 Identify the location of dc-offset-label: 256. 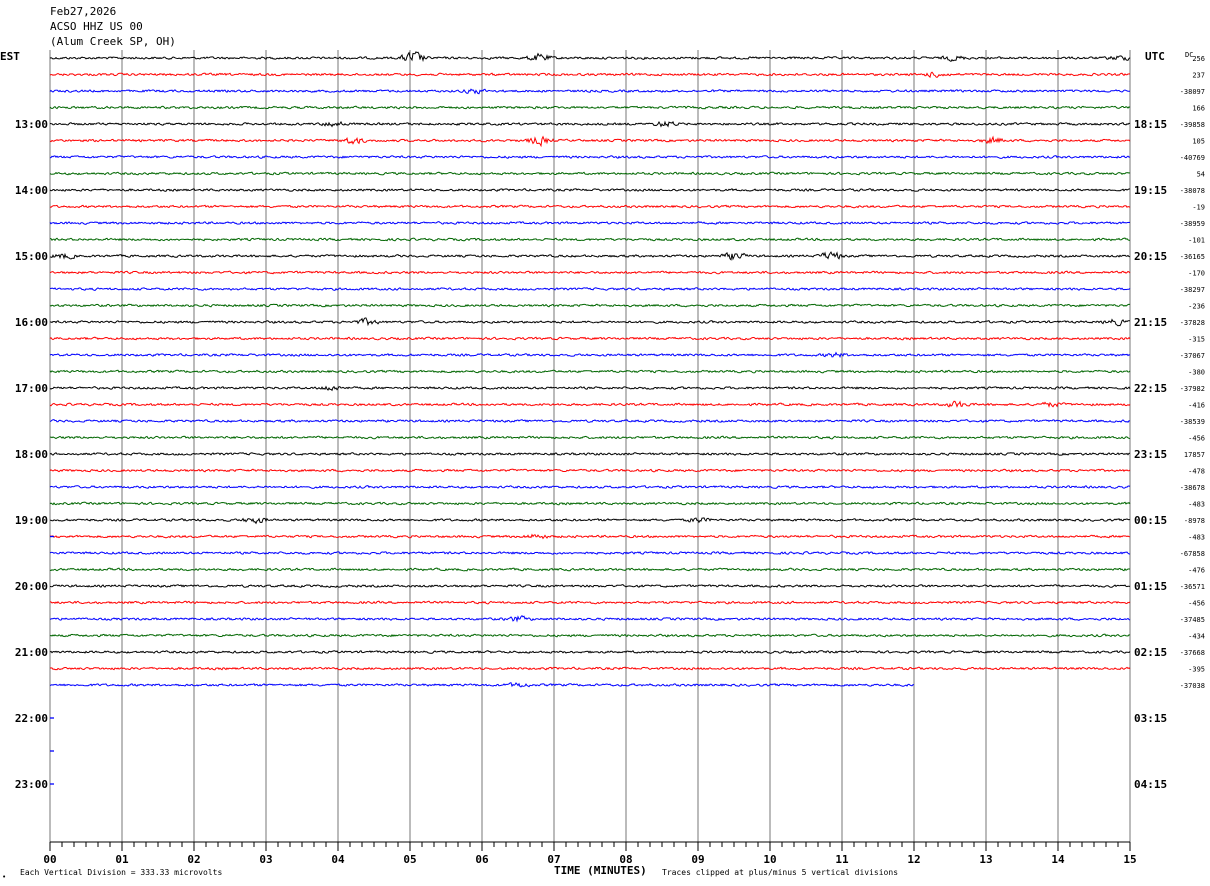
(1198, 59).